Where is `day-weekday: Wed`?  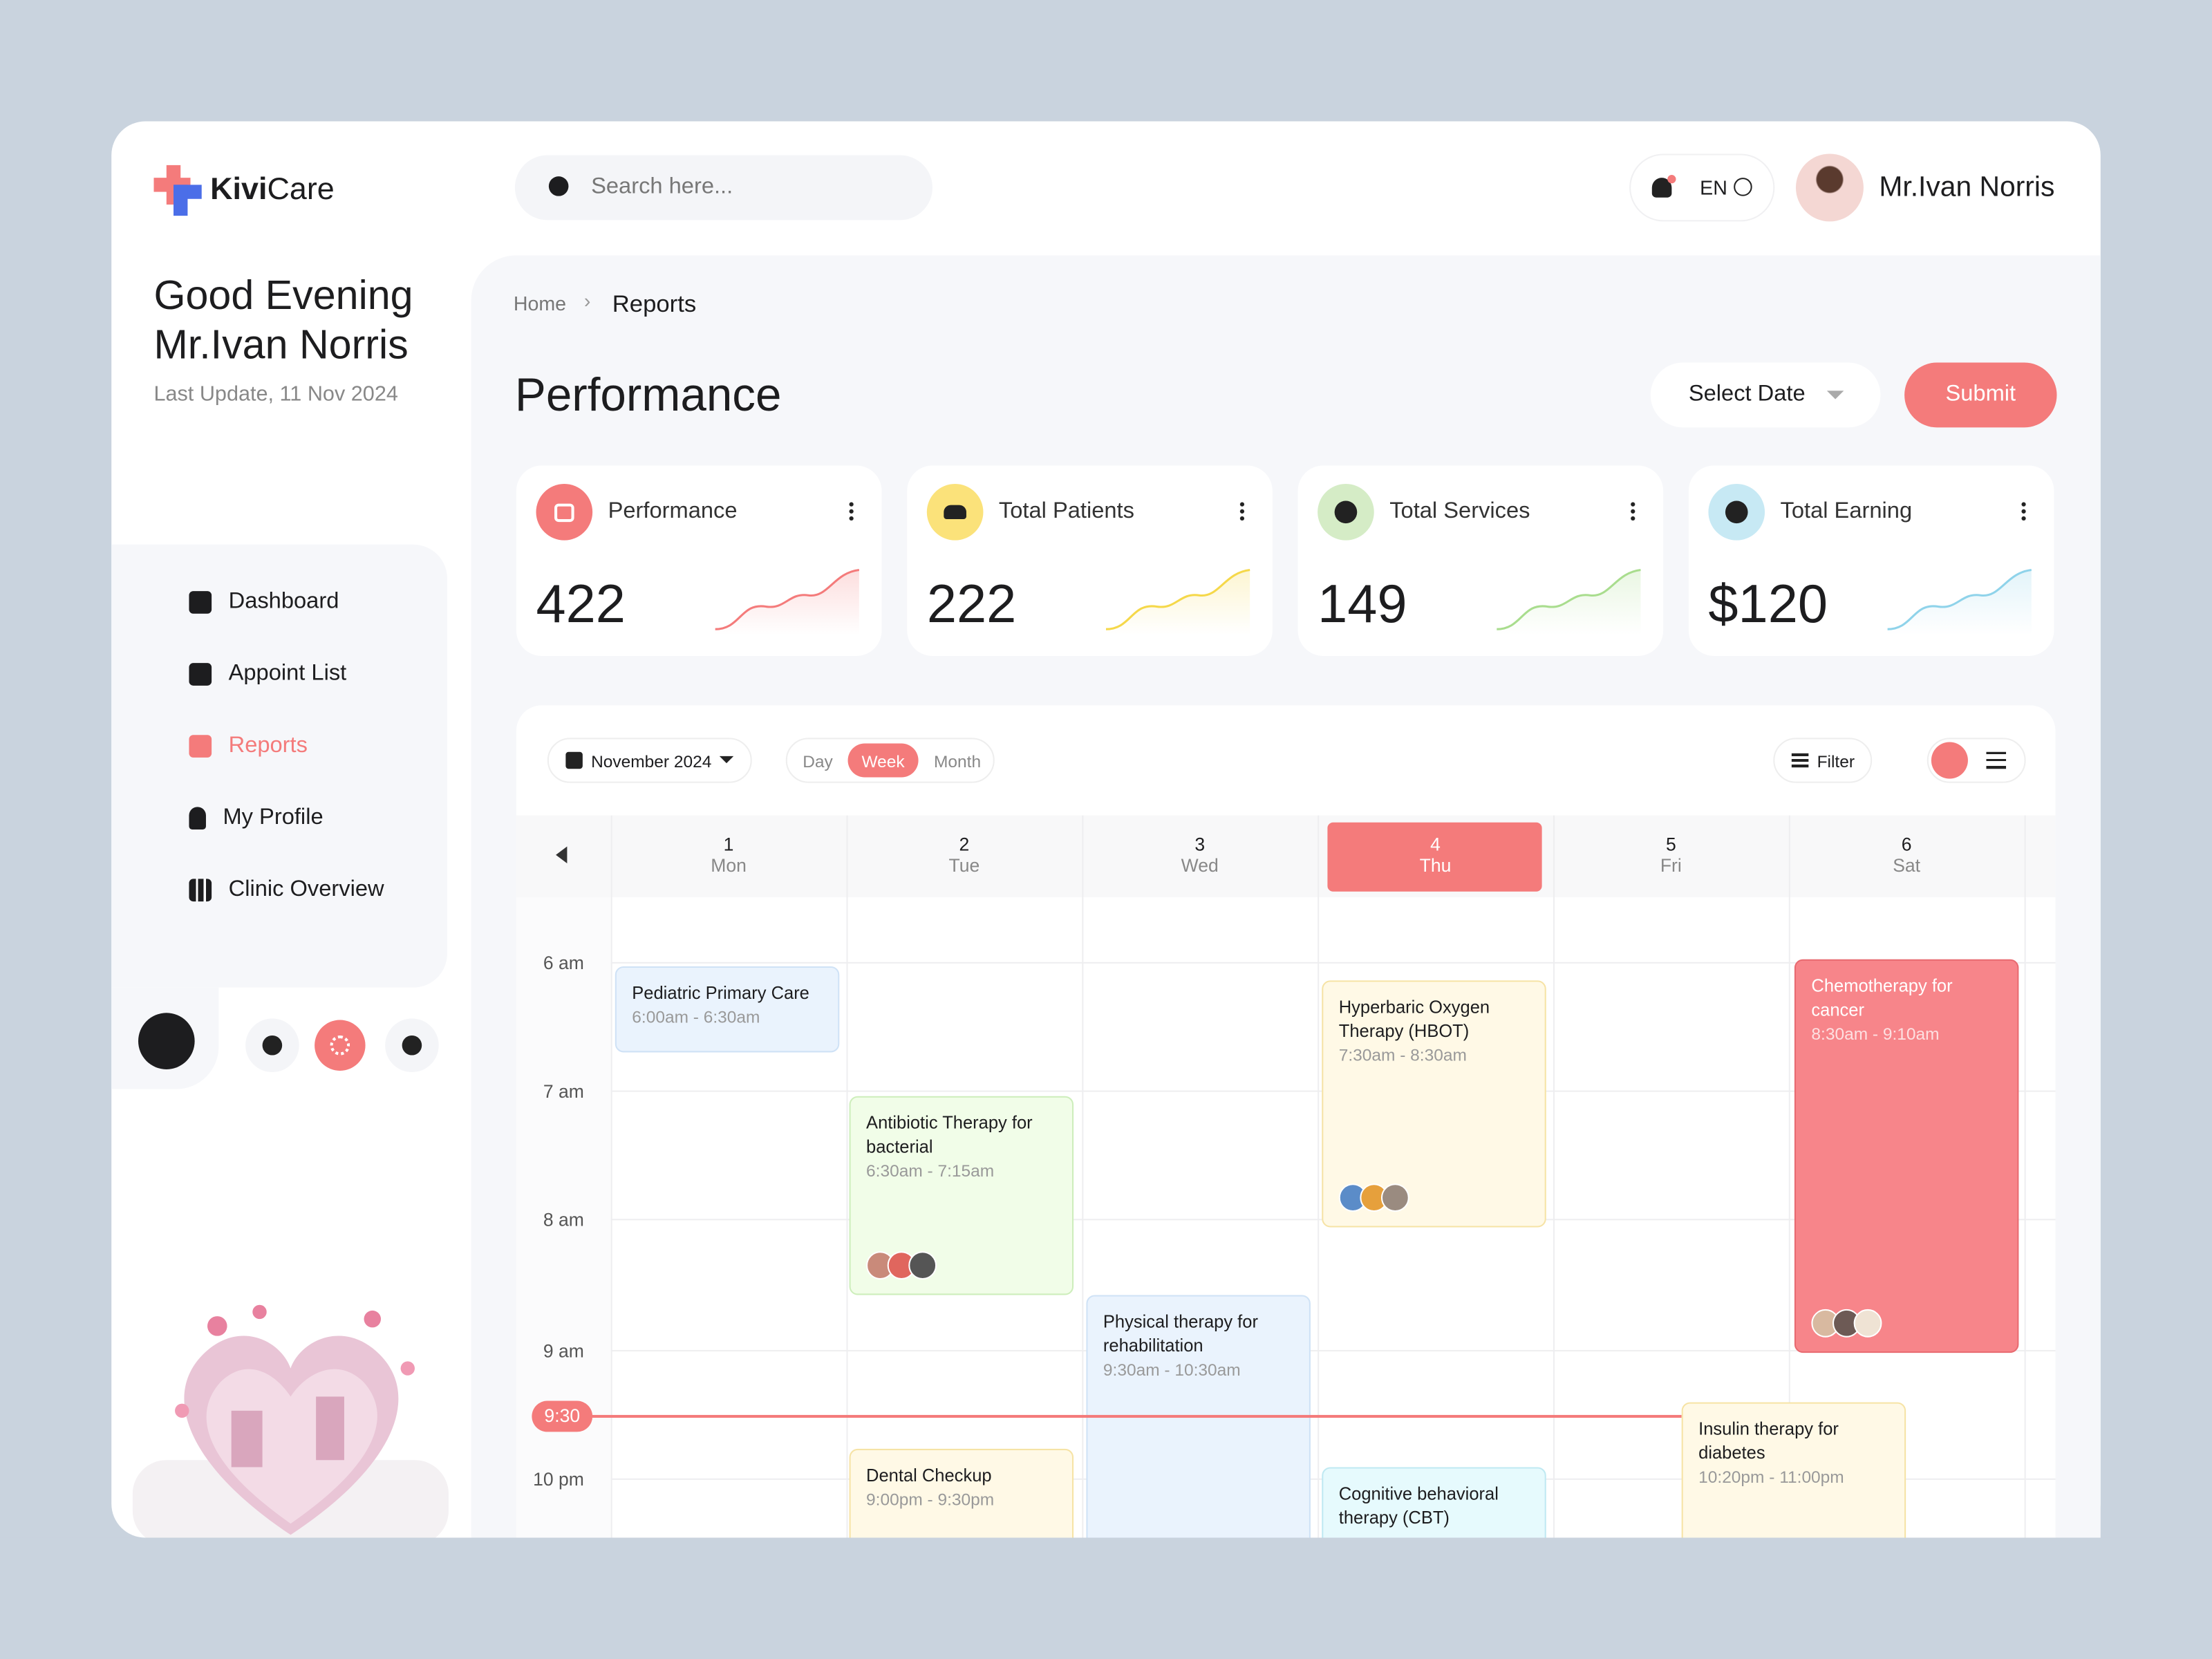
day-weekday: Wed is located at coordinates (1200, 866).